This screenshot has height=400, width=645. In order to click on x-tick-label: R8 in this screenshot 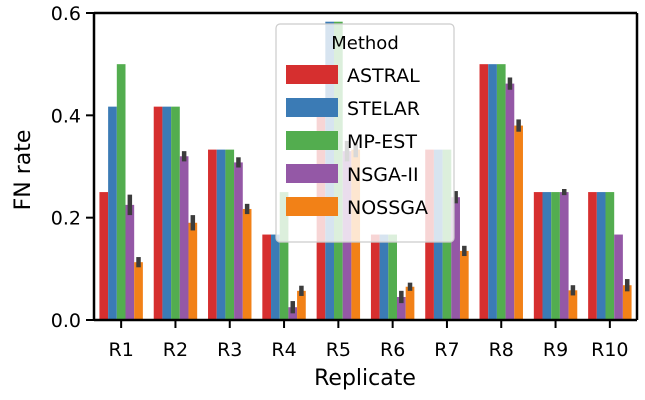, I will do `click(501, 350)`.